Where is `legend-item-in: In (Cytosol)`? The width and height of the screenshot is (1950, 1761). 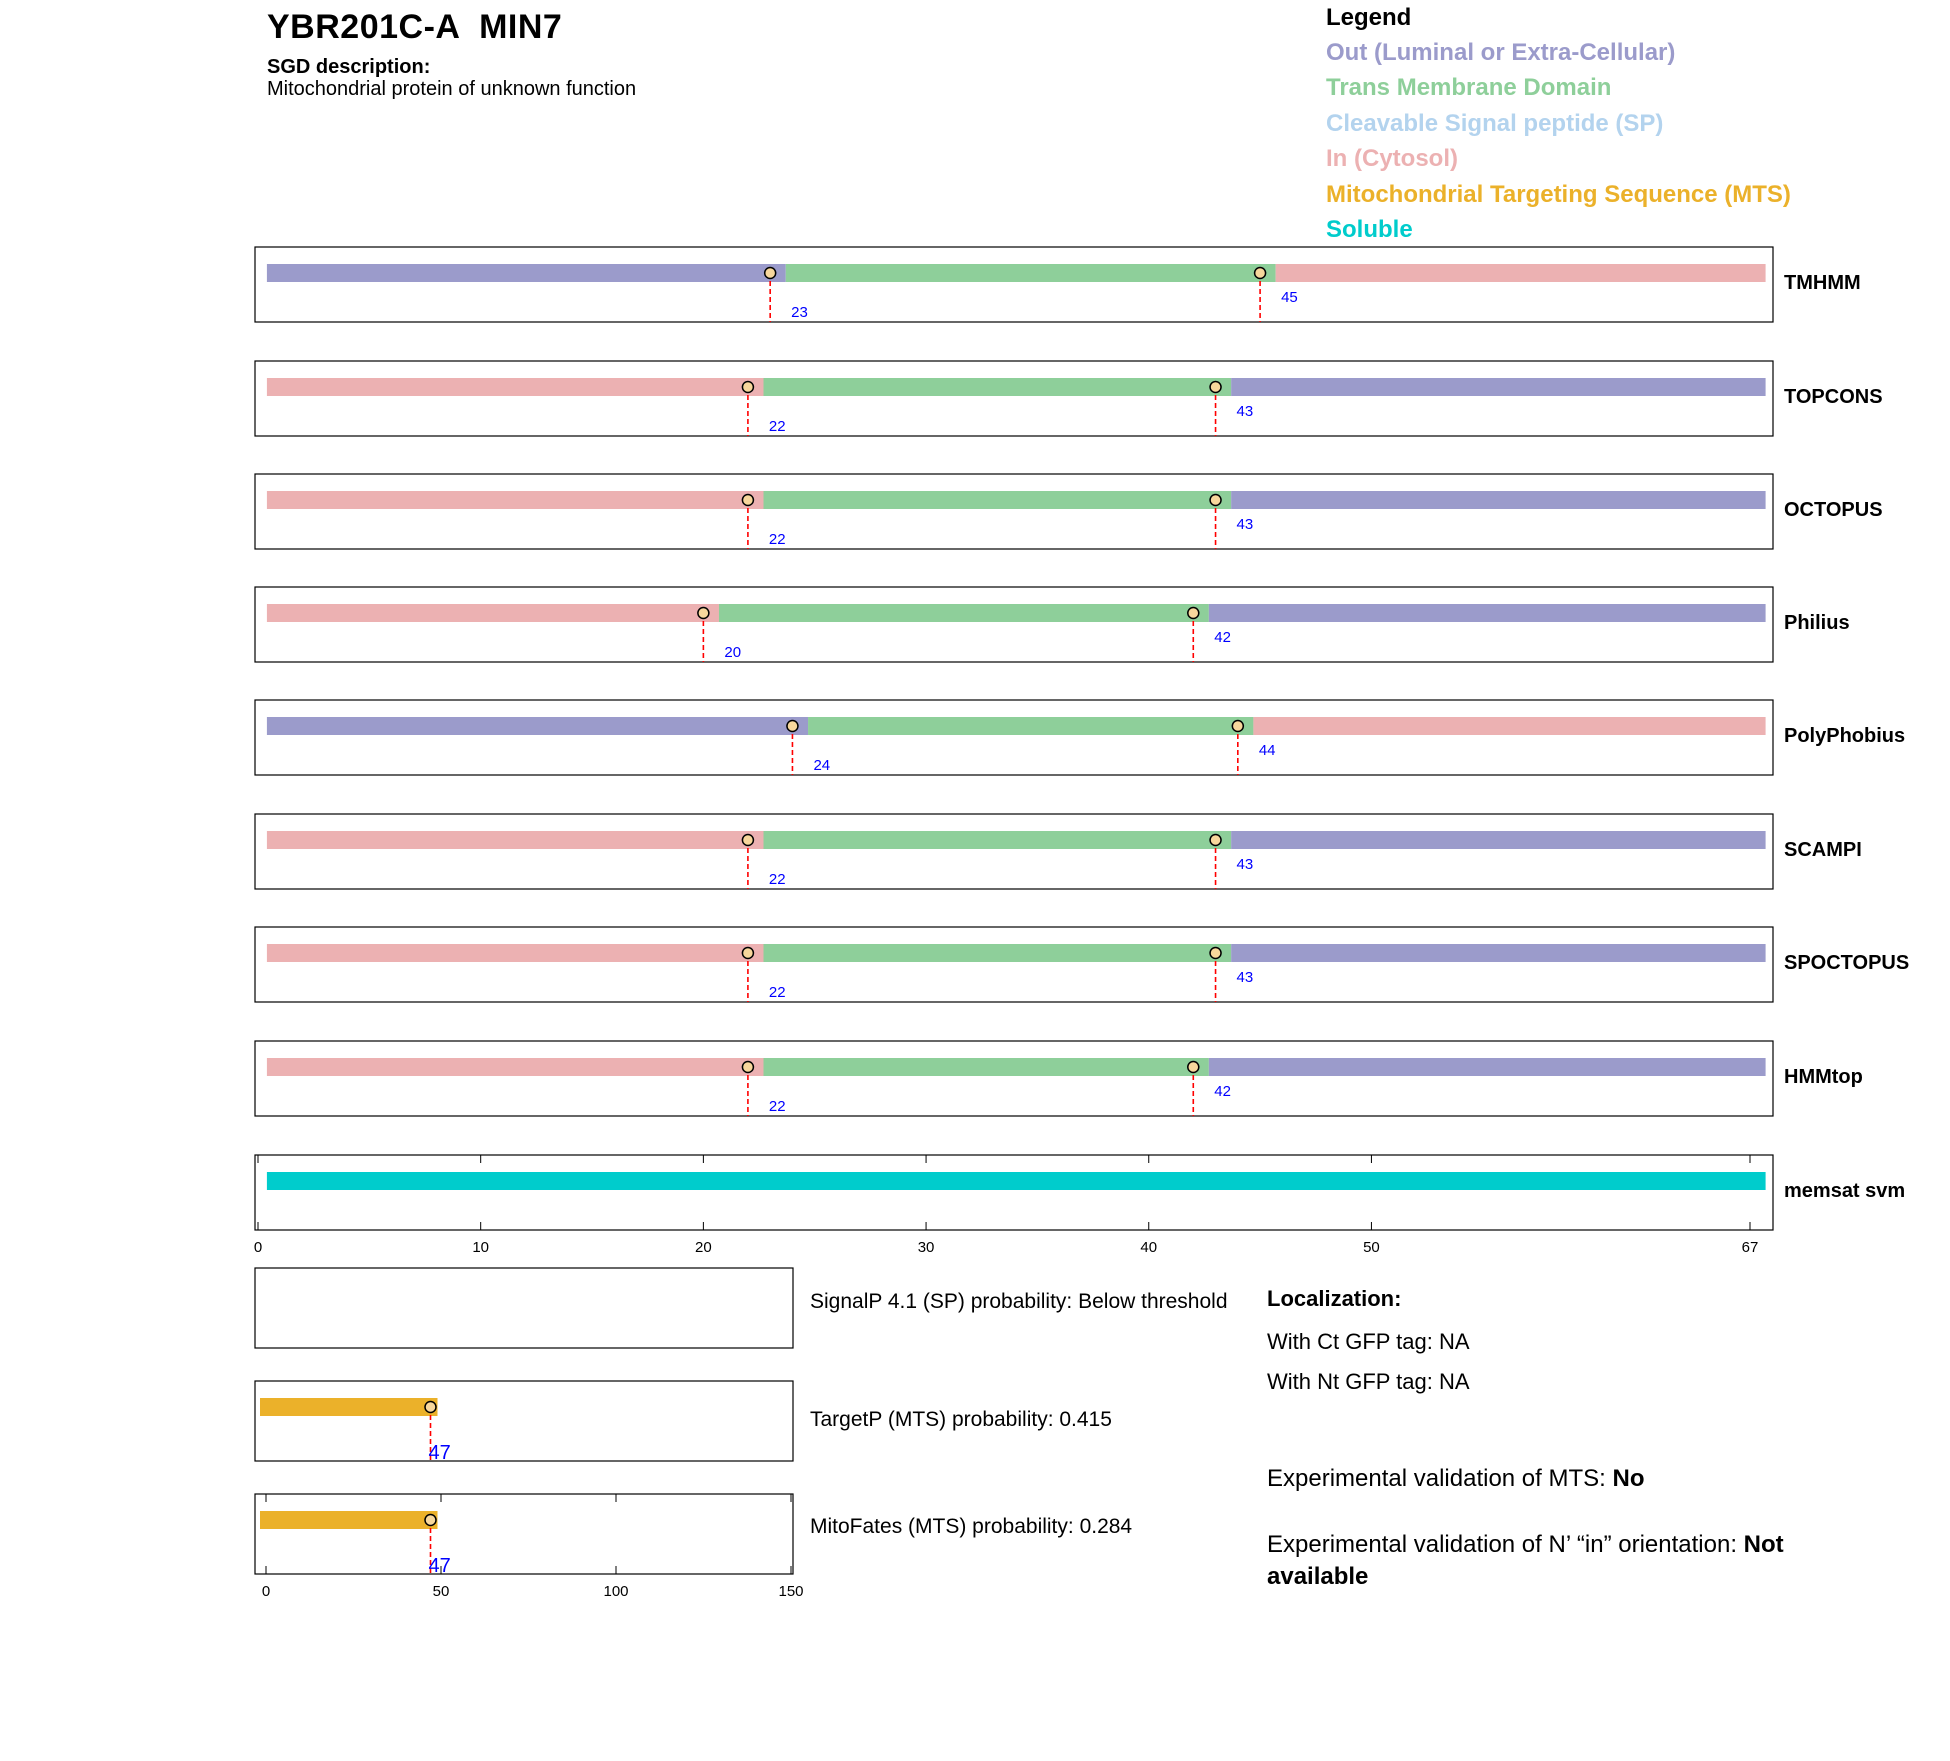 legend-item-in: In (Cytosol) is located at coordinates (1392, 158).